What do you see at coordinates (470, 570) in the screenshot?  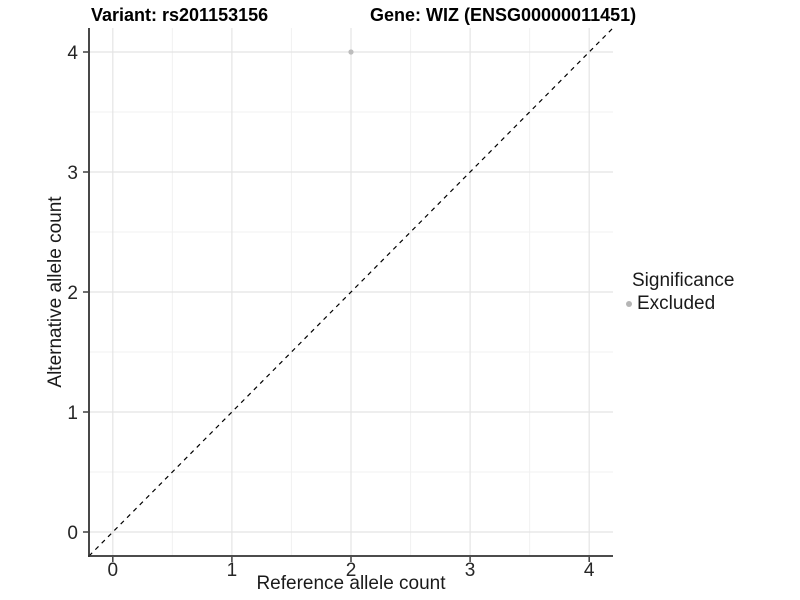 I see `x-tick-label: 3` at bounding box center [470, 570].